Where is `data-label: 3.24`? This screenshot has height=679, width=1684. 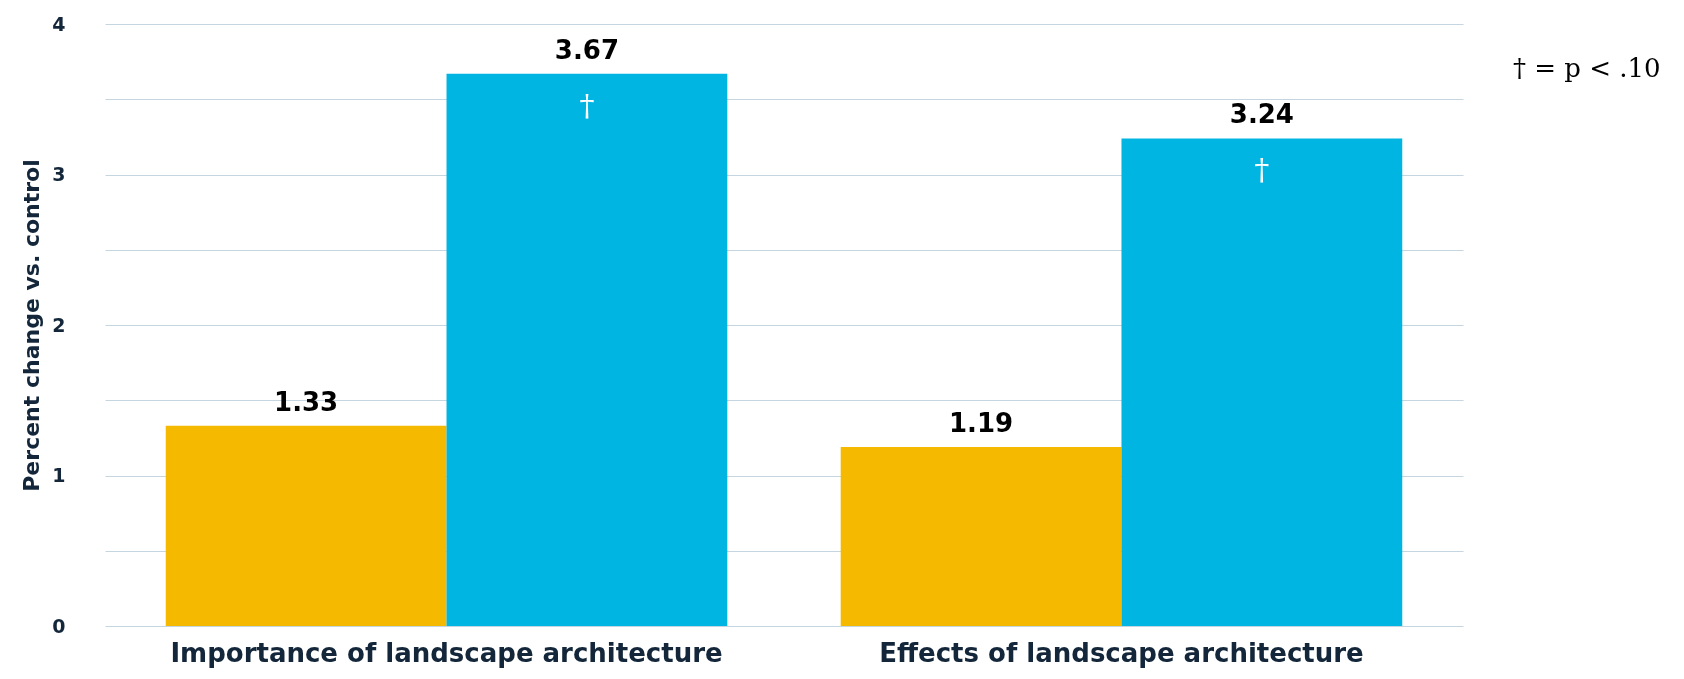 data-label: 3.24 is located at coordinates (1261, 114).